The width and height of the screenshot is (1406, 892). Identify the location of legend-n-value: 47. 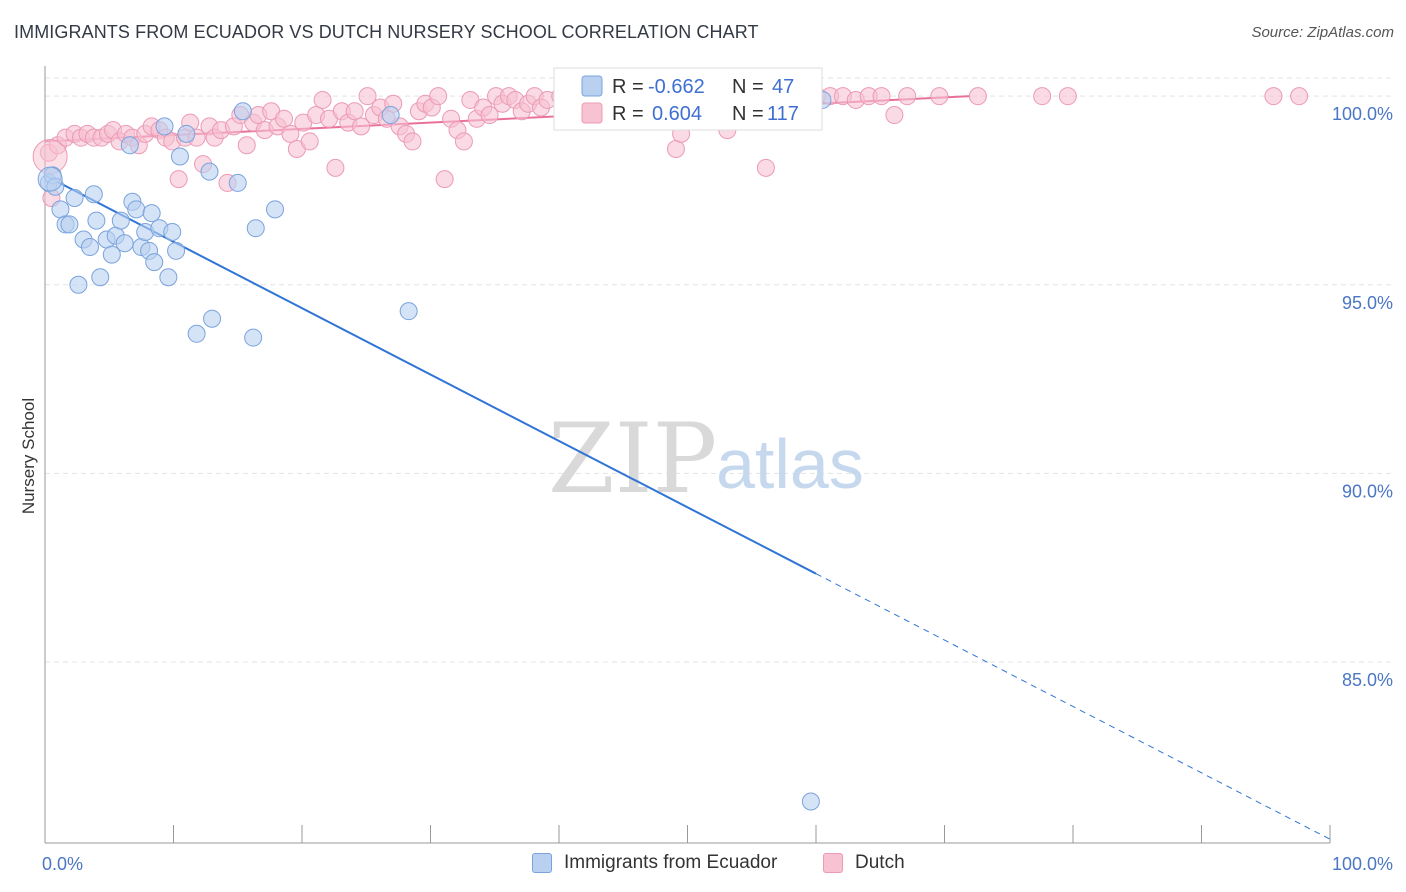
(783, 87).